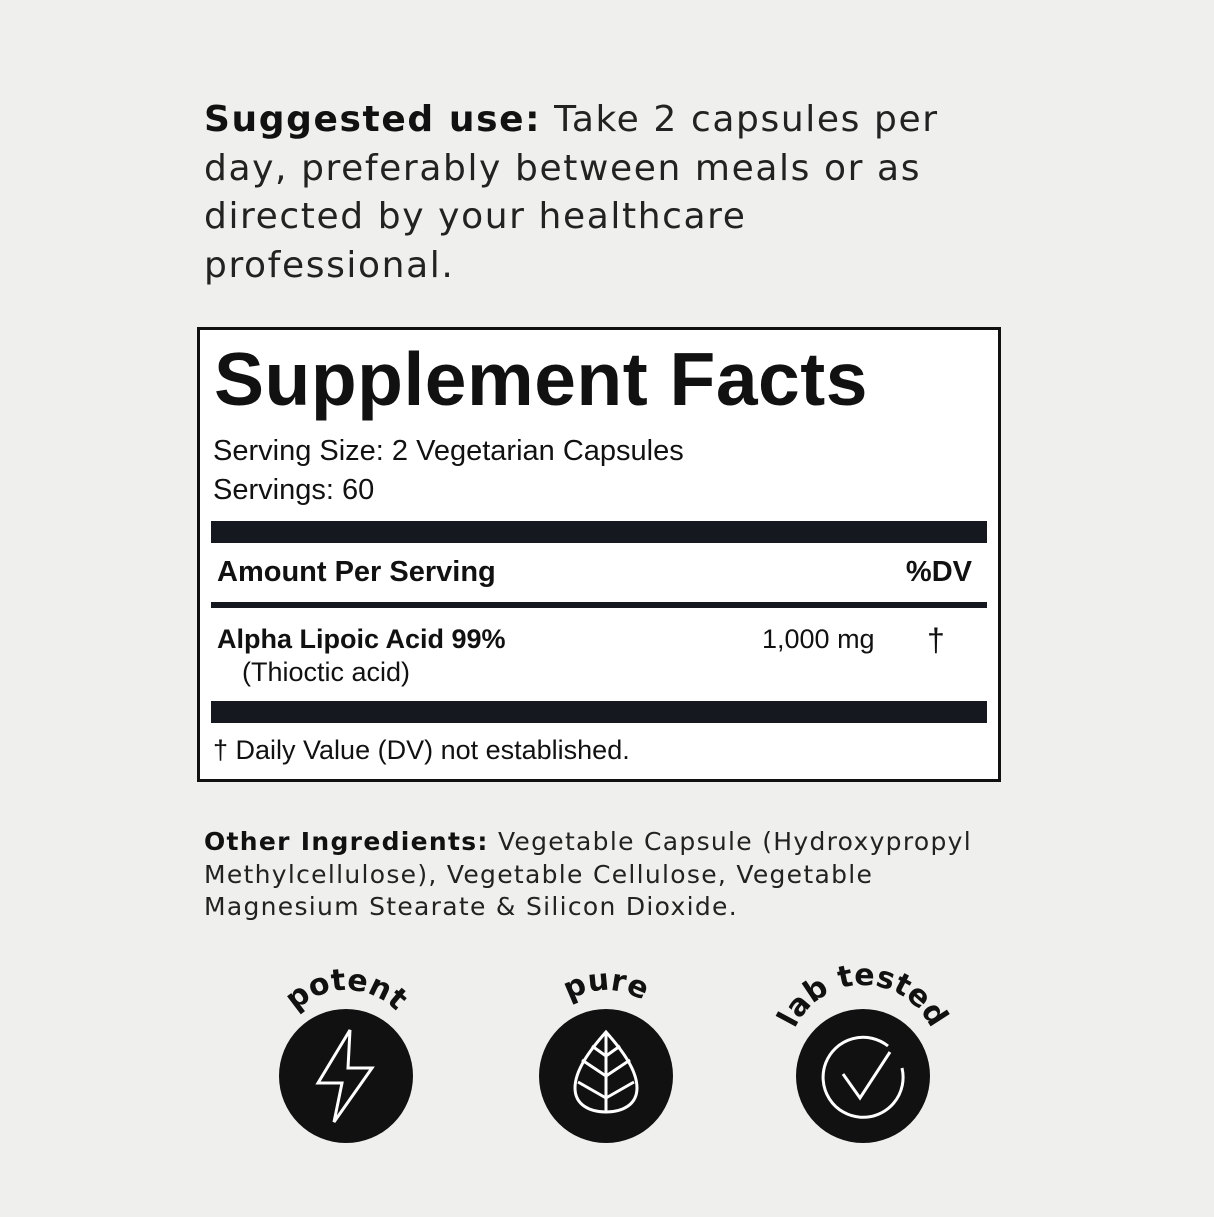 The image size is (1214, 1217). I want to click on badge-label: pure, so click(606, 984).